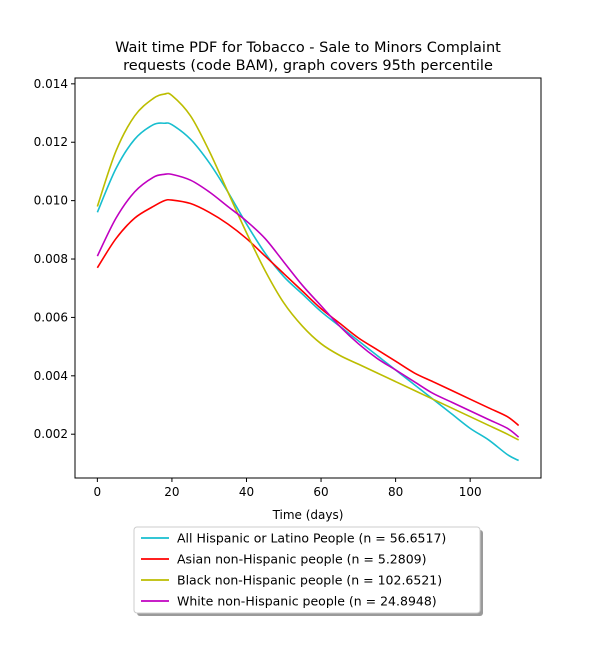 This screenshot has height=650, width=600. I want to click on y-tick-label: 0.008, so click(51, 259).